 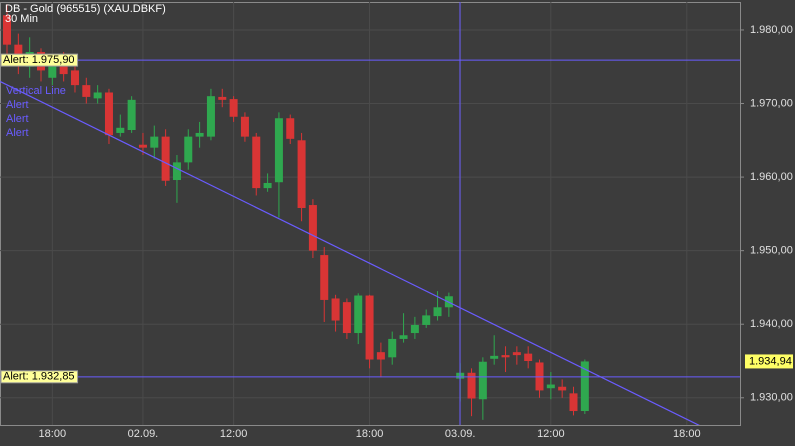 What do you see at coordinates (460, 434) in the screenshot?
I see `x-tick-label: 03.09.` at bounding box center [460, 434].